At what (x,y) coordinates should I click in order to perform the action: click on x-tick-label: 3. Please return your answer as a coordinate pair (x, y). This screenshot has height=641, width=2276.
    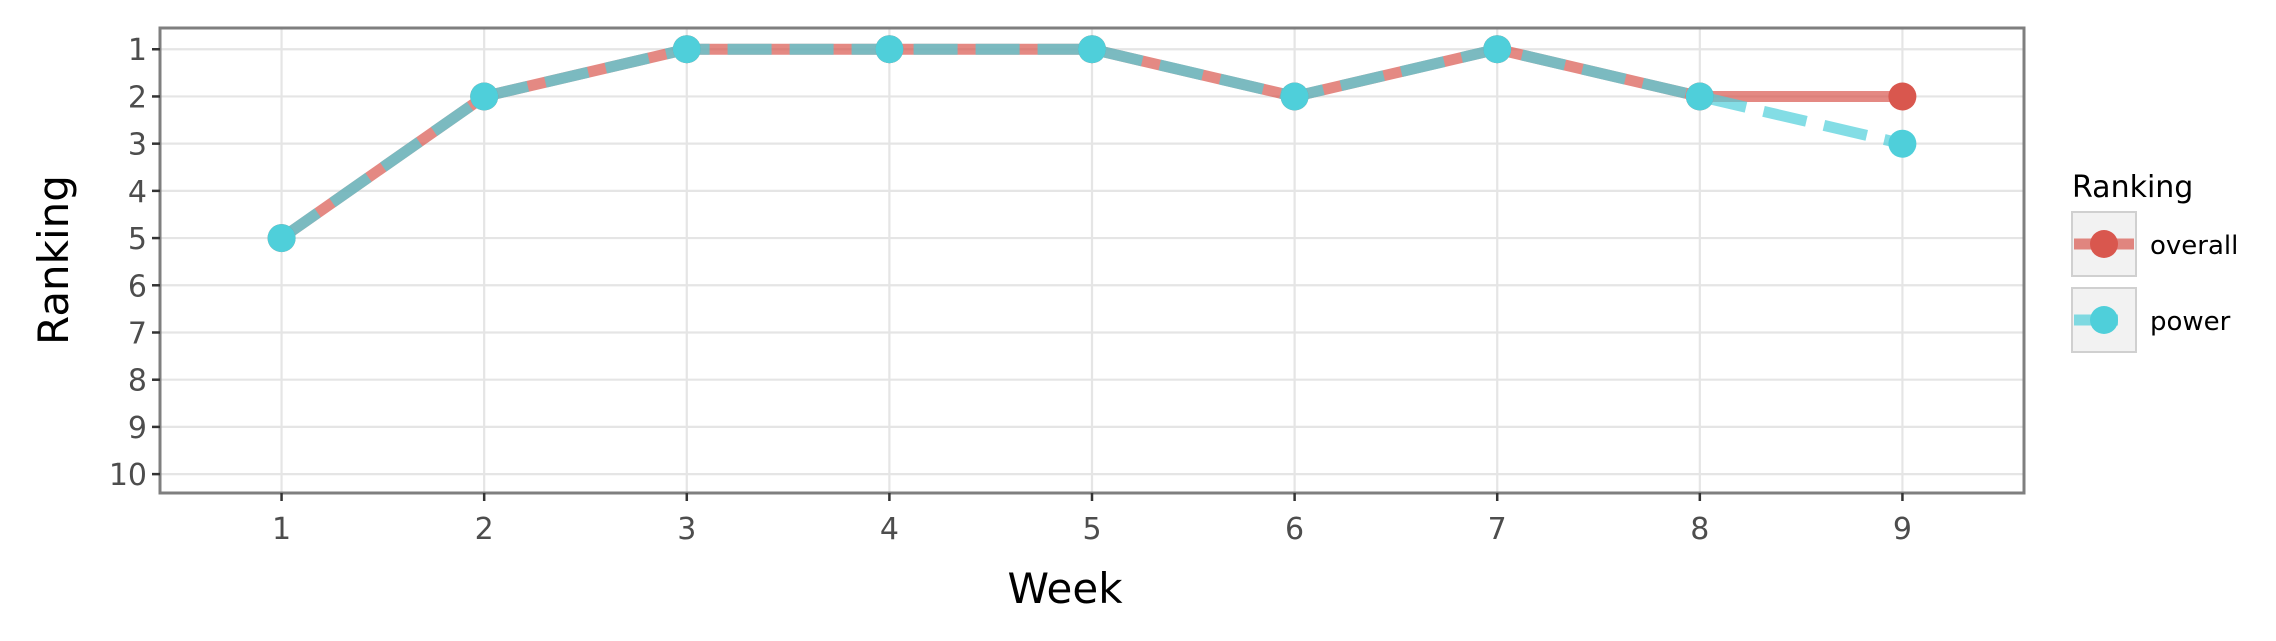
    Looking at the image, I should click on (686, 529).